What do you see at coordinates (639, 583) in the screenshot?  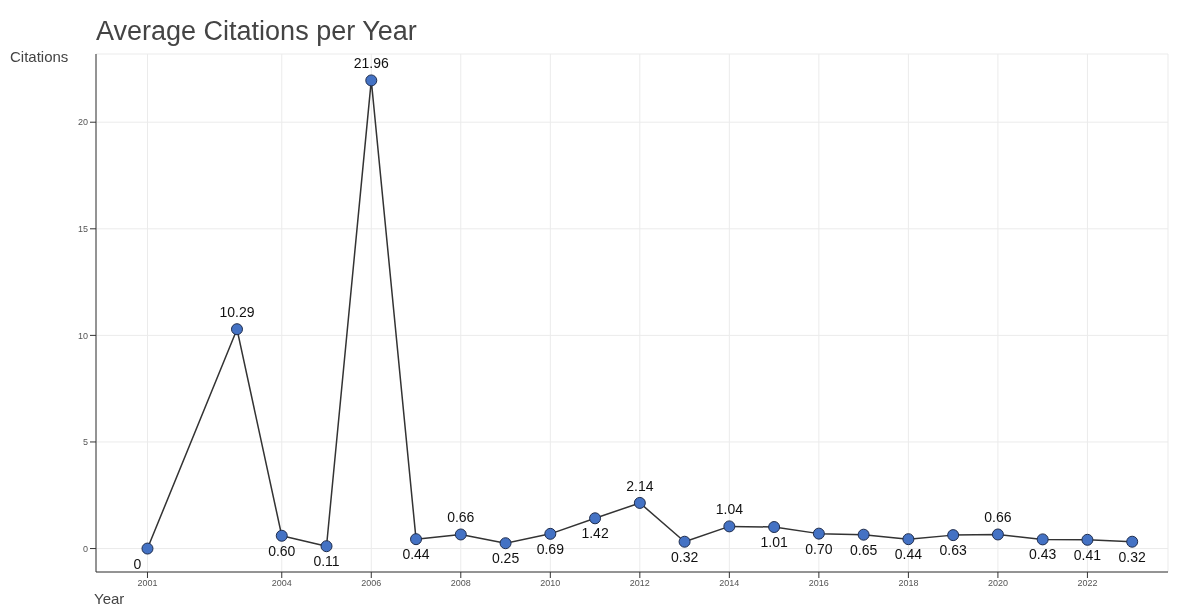 I see `x-tick-label: 2012` at bounding box center [639, 583].